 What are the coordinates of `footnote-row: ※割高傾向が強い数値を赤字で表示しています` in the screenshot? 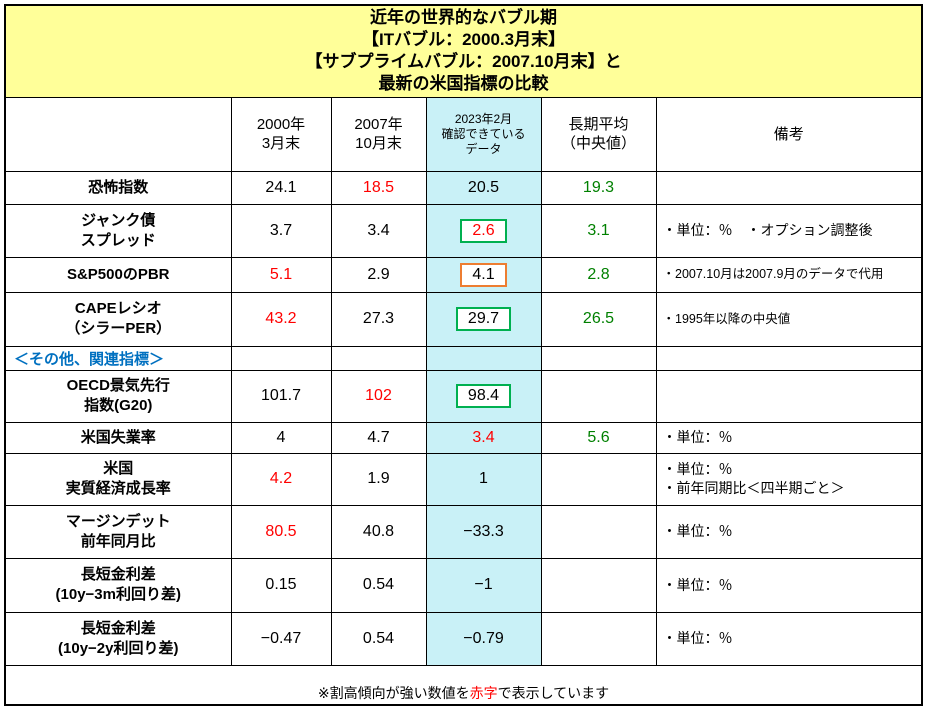 It's located at (463, 684).